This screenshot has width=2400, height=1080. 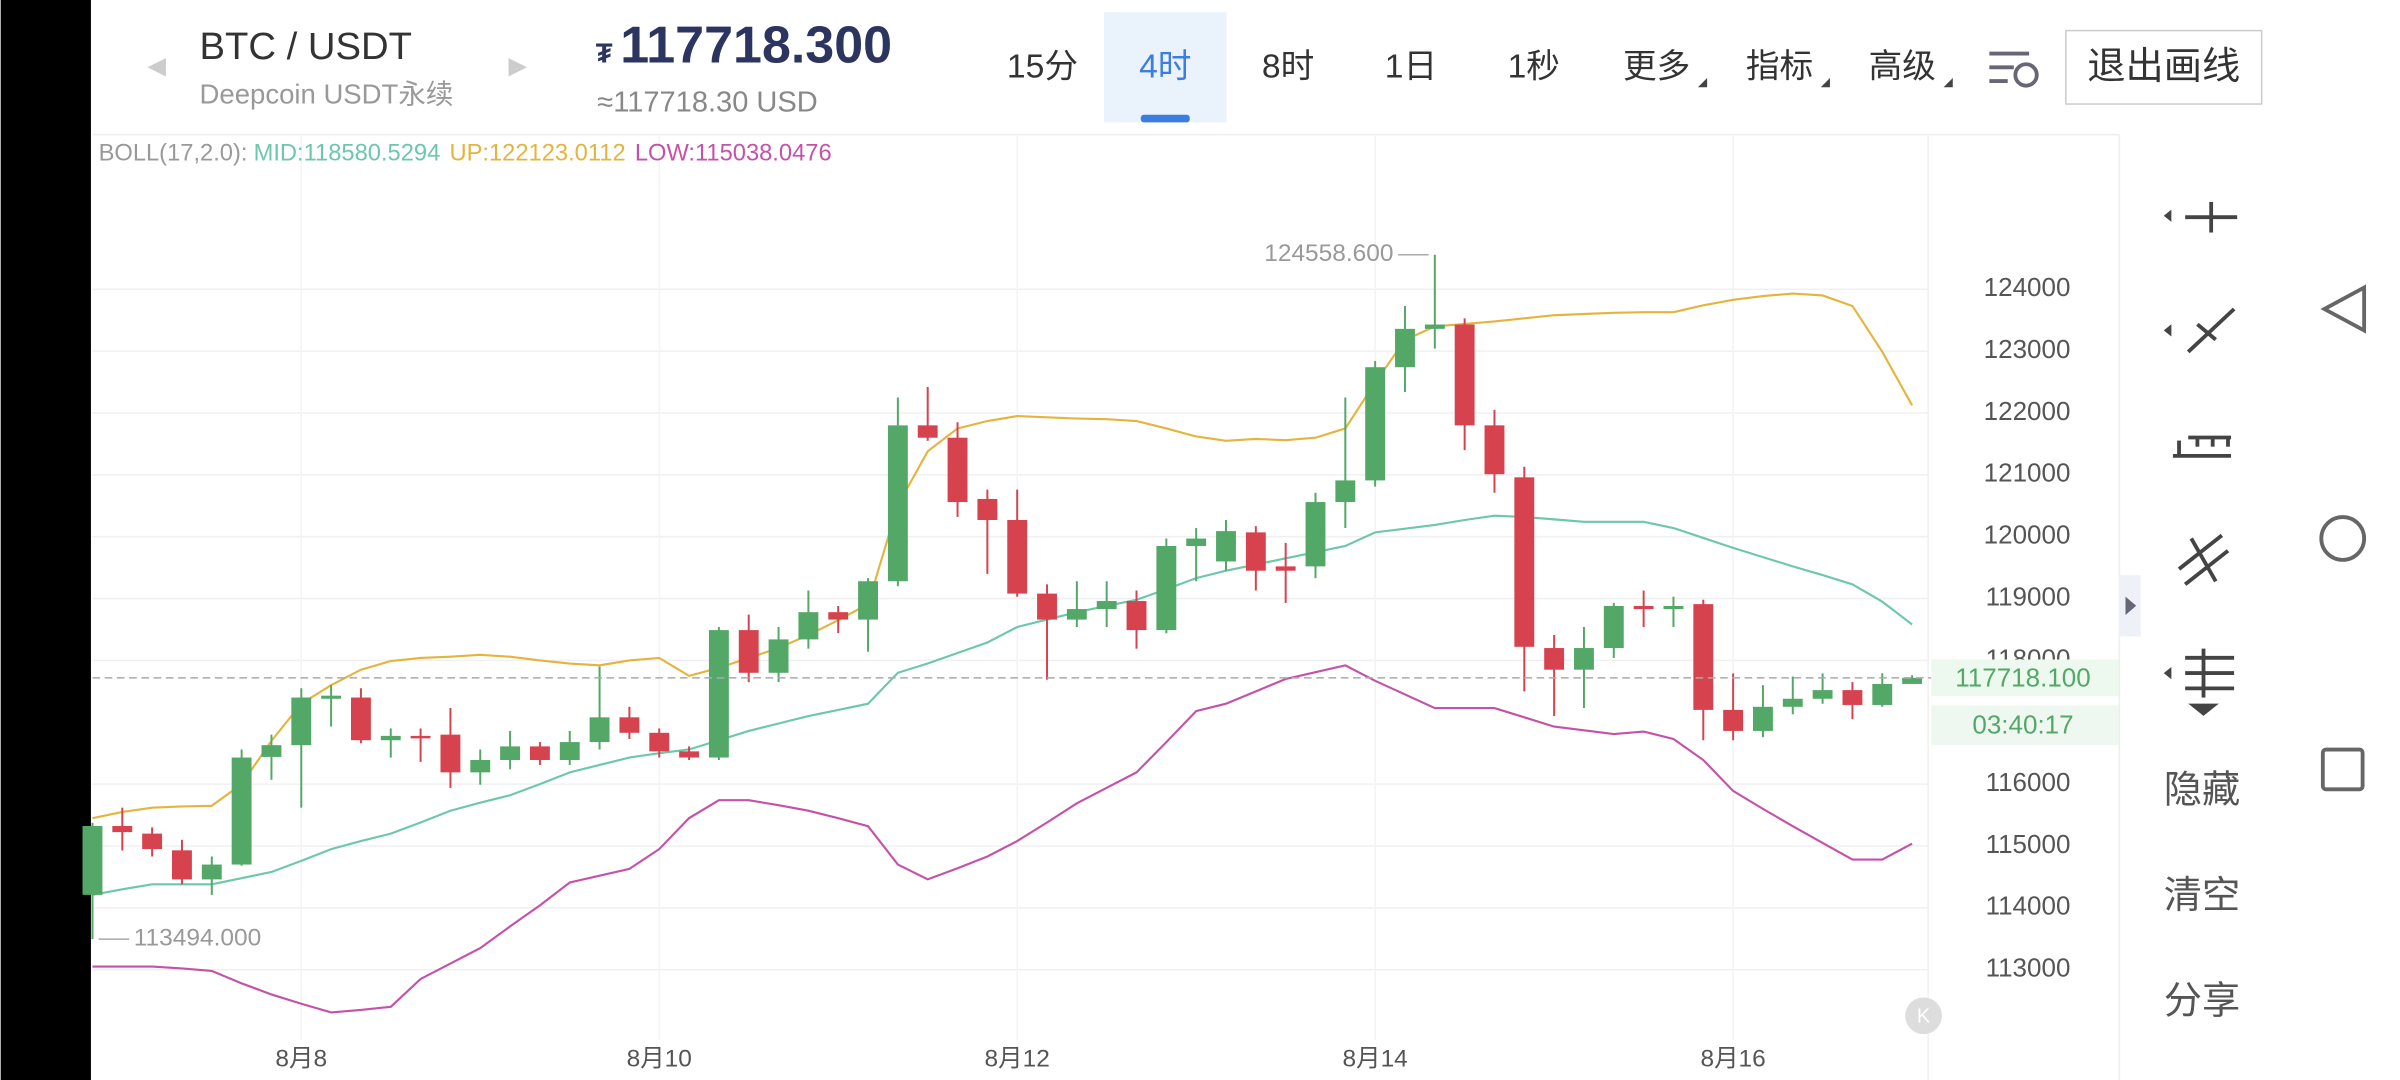 I want to click on price: 117718.300, so click(x=756, y=46).